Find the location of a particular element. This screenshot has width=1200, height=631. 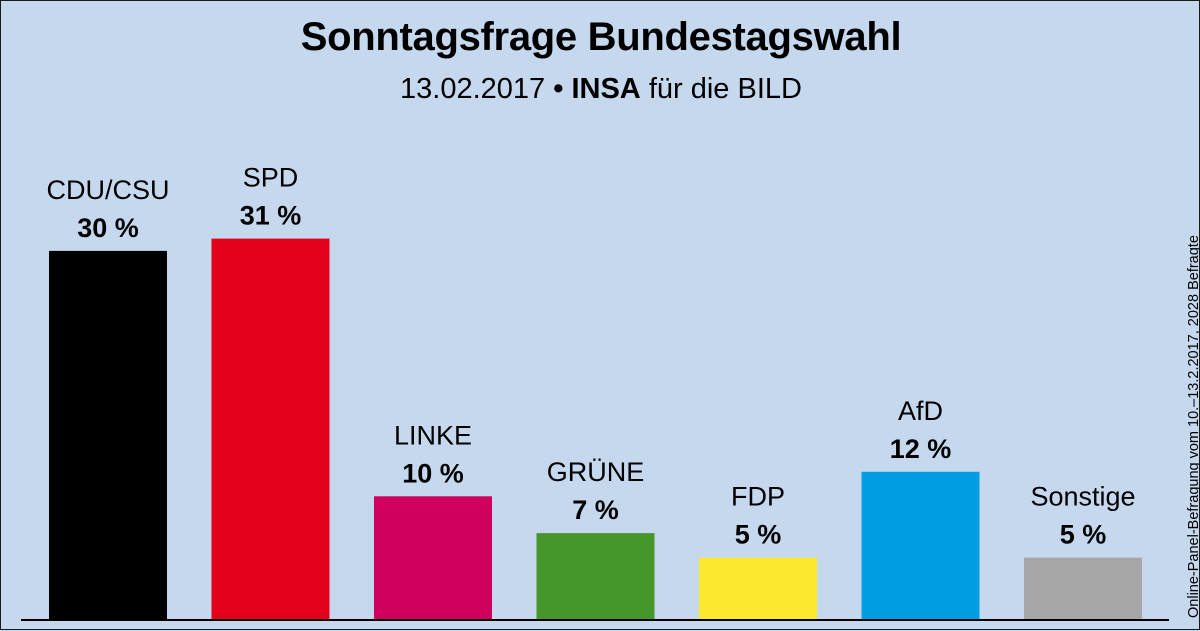

bar-cdu-csu is located at coordinates (108, 434).